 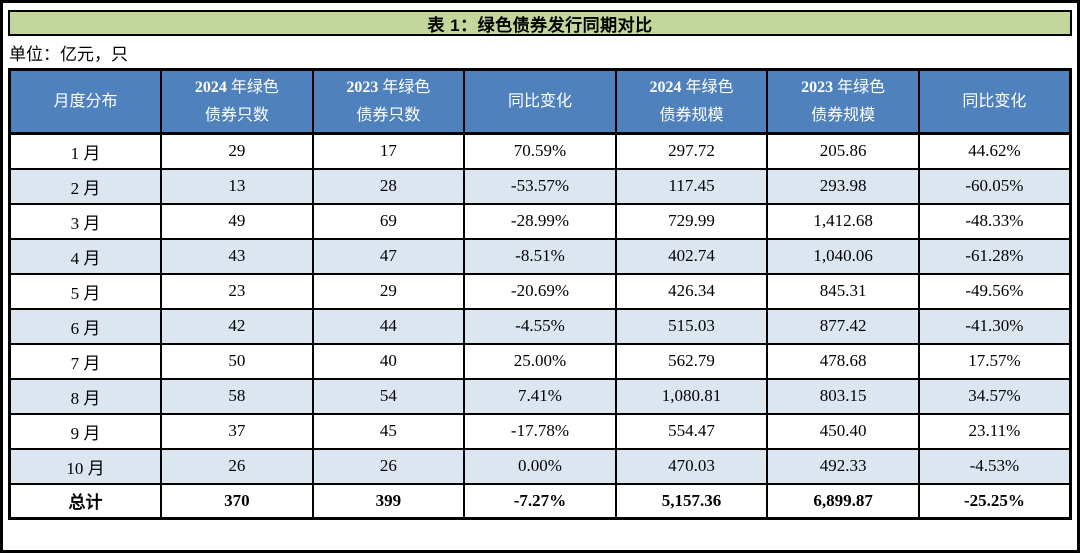 What do you see at coordinates (843, 326) in the screenshot?
I see `table-cell: 877.42` at bounding box center [843, 326].